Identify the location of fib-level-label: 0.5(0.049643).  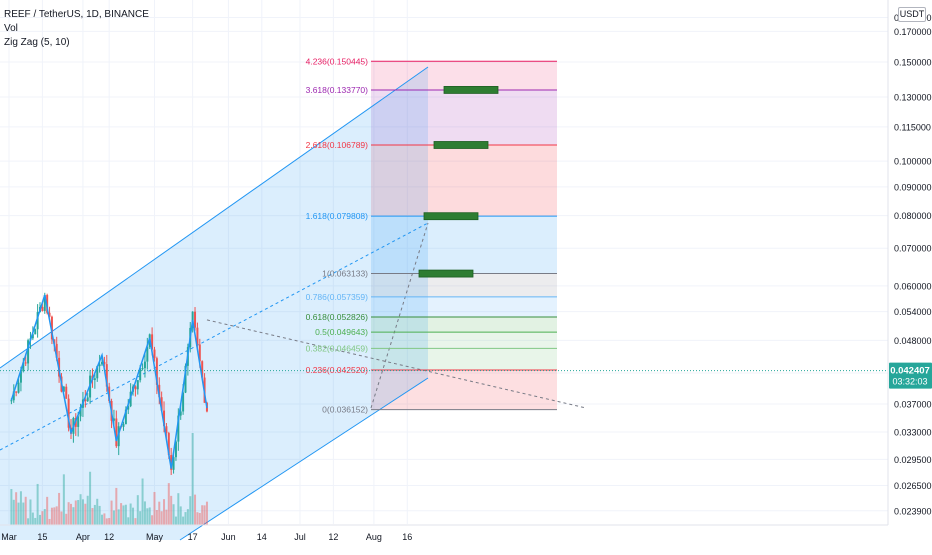
(341, 332).